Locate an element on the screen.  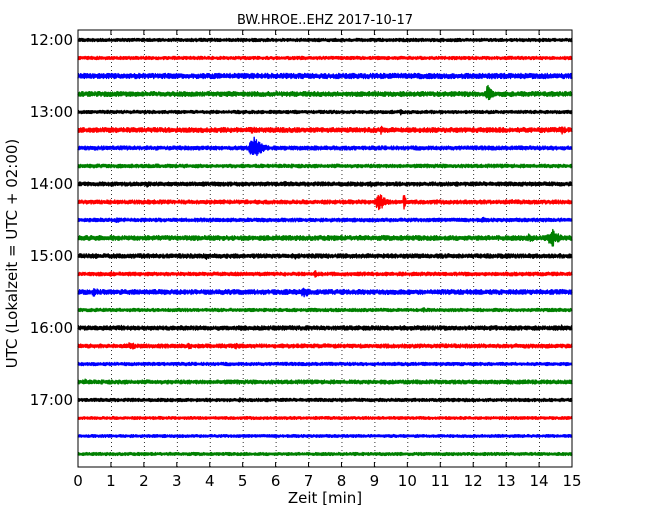
x-tick-label: 4 is located at coordinates (210, 481).